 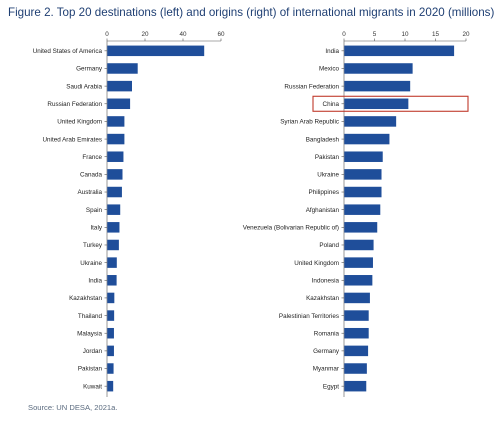 What do you see at coordinates (324, 192) in the screenshot?
I see `orig-category-label: Philippines` at bounding box center [324, 192].